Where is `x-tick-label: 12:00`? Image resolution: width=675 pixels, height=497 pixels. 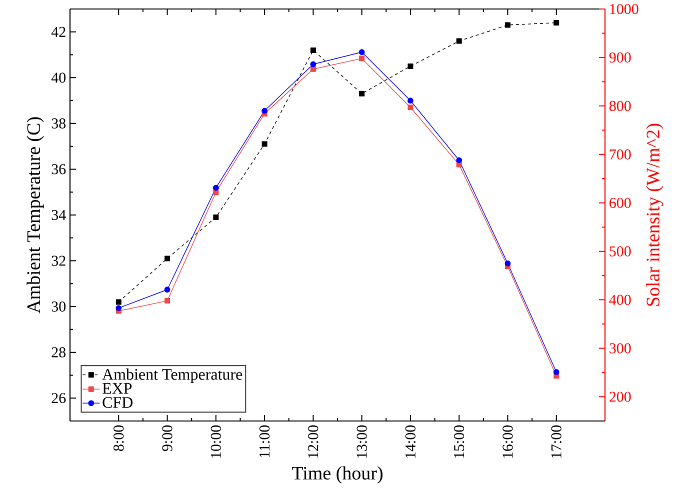
x-tick-label: 12:00 is located at coordinates (313, 441).